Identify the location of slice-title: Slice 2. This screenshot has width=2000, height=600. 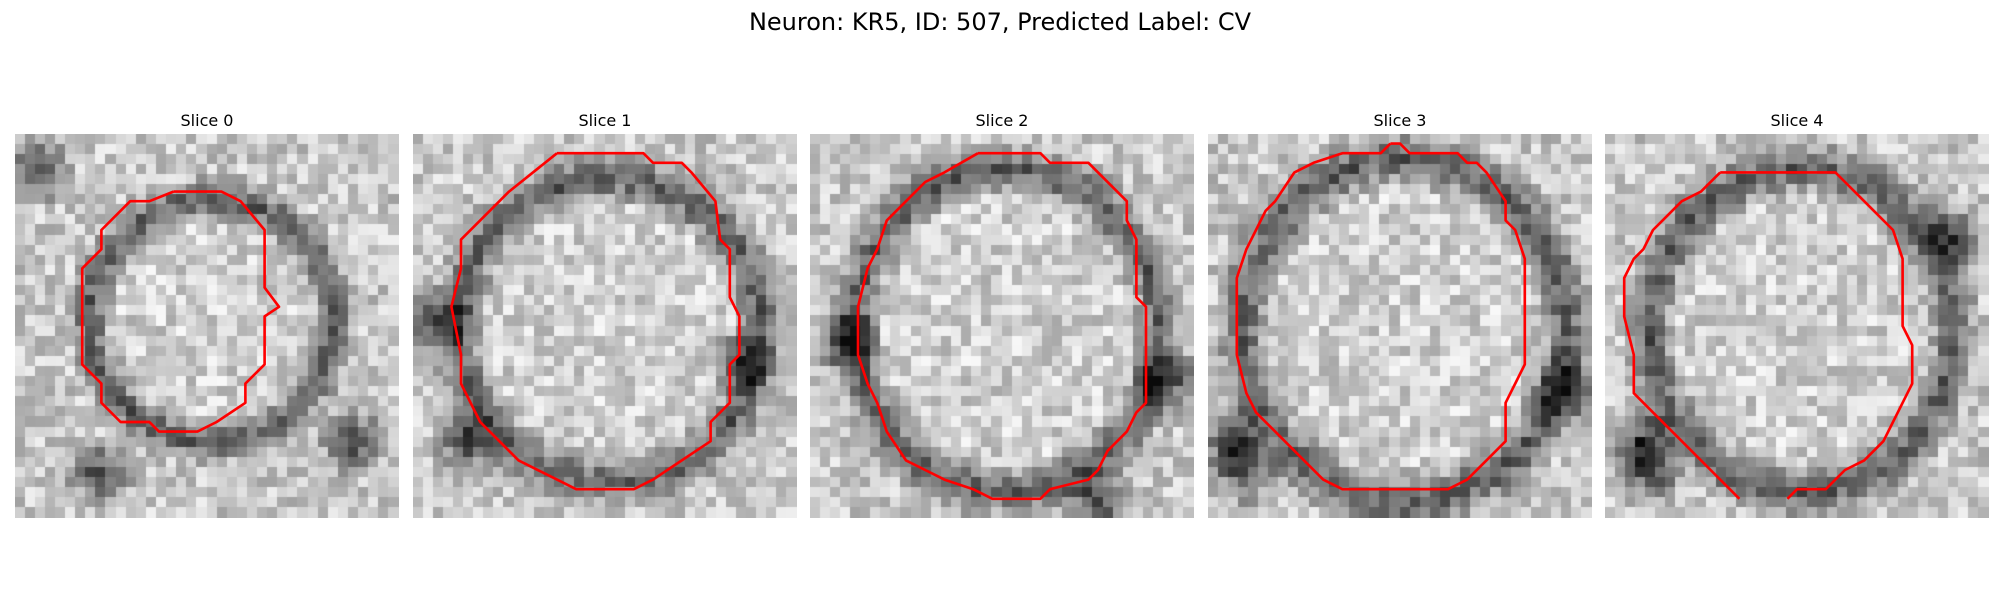
(1002, 120).